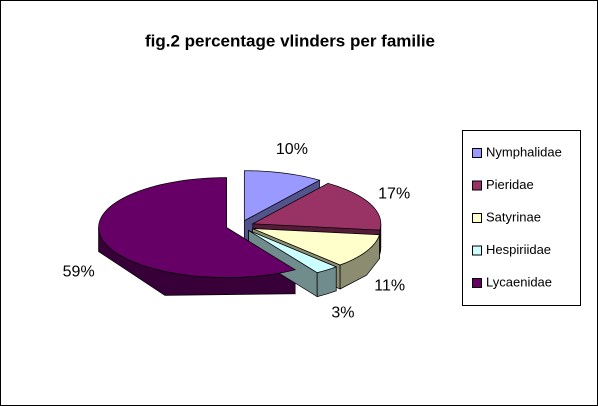  I want to click on legend-label: Satyrinae, so click(513, 216).